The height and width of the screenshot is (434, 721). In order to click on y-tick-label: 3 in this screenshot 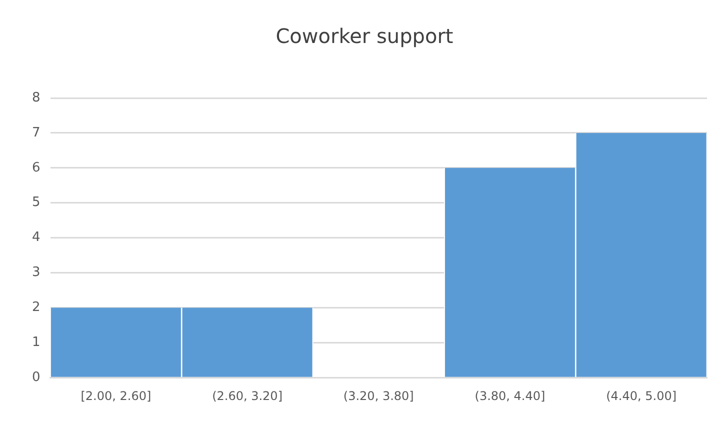, I will do `click(36, 272)`.